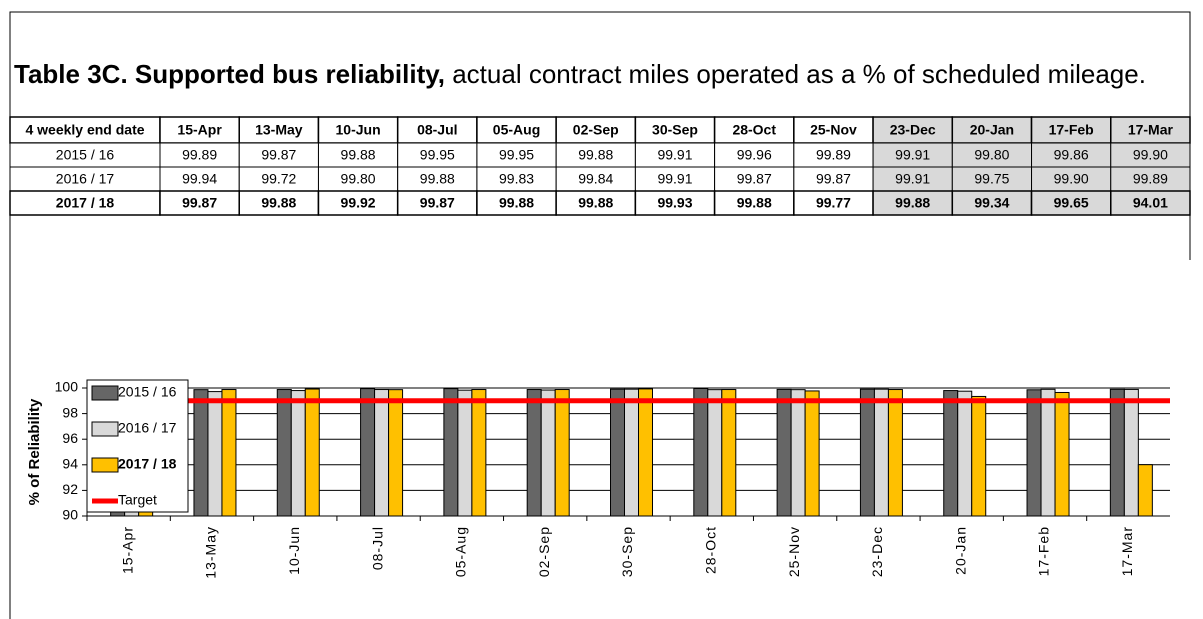 Image resolution: width=1203 pixels, height=619 pixels. I want to click on cell-text: 99.83, so click(516, 179).